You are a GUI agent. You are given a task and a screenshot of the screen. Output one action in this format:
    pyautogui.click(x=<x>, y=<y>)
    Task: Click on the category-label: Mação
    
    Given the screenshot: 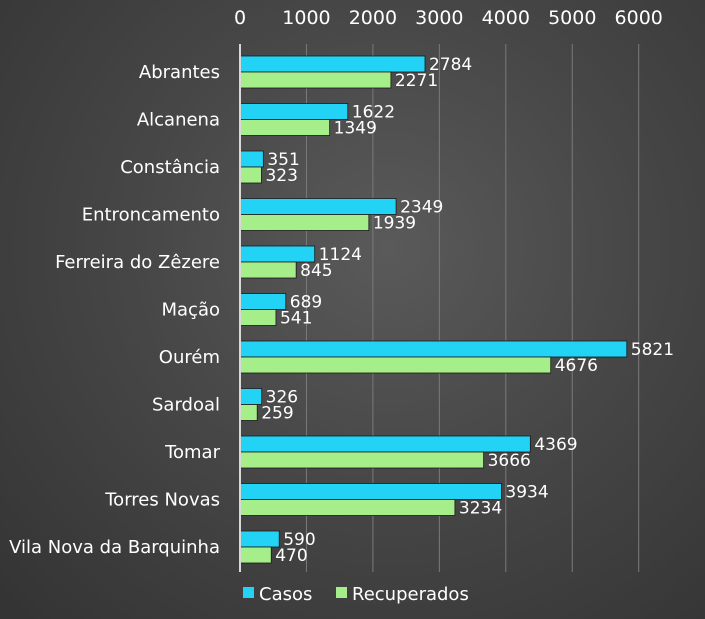 What is the action you would take?
    pyautogui.click(x=191, y=310)
    